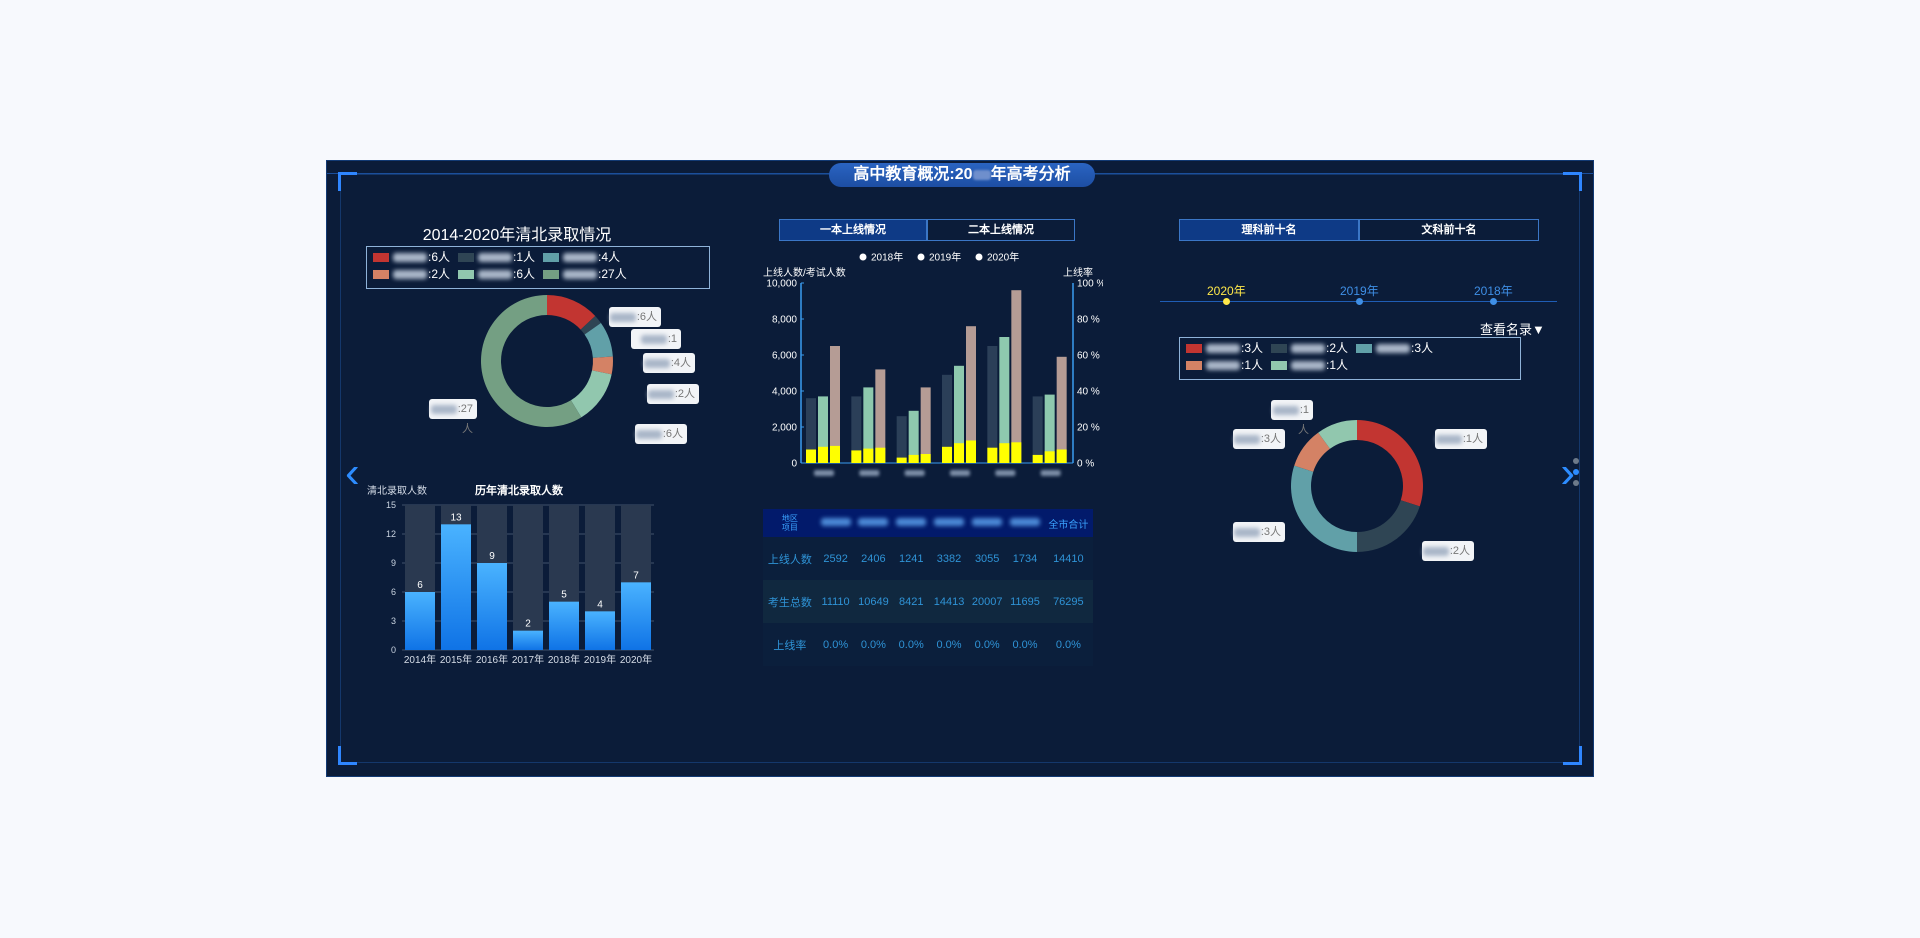  Describe the element at coordinates (928, 601) in the screenshot. I see `table-row: 考生总数 11110 10649 8421 14413 20007 11695 76295` at that location.